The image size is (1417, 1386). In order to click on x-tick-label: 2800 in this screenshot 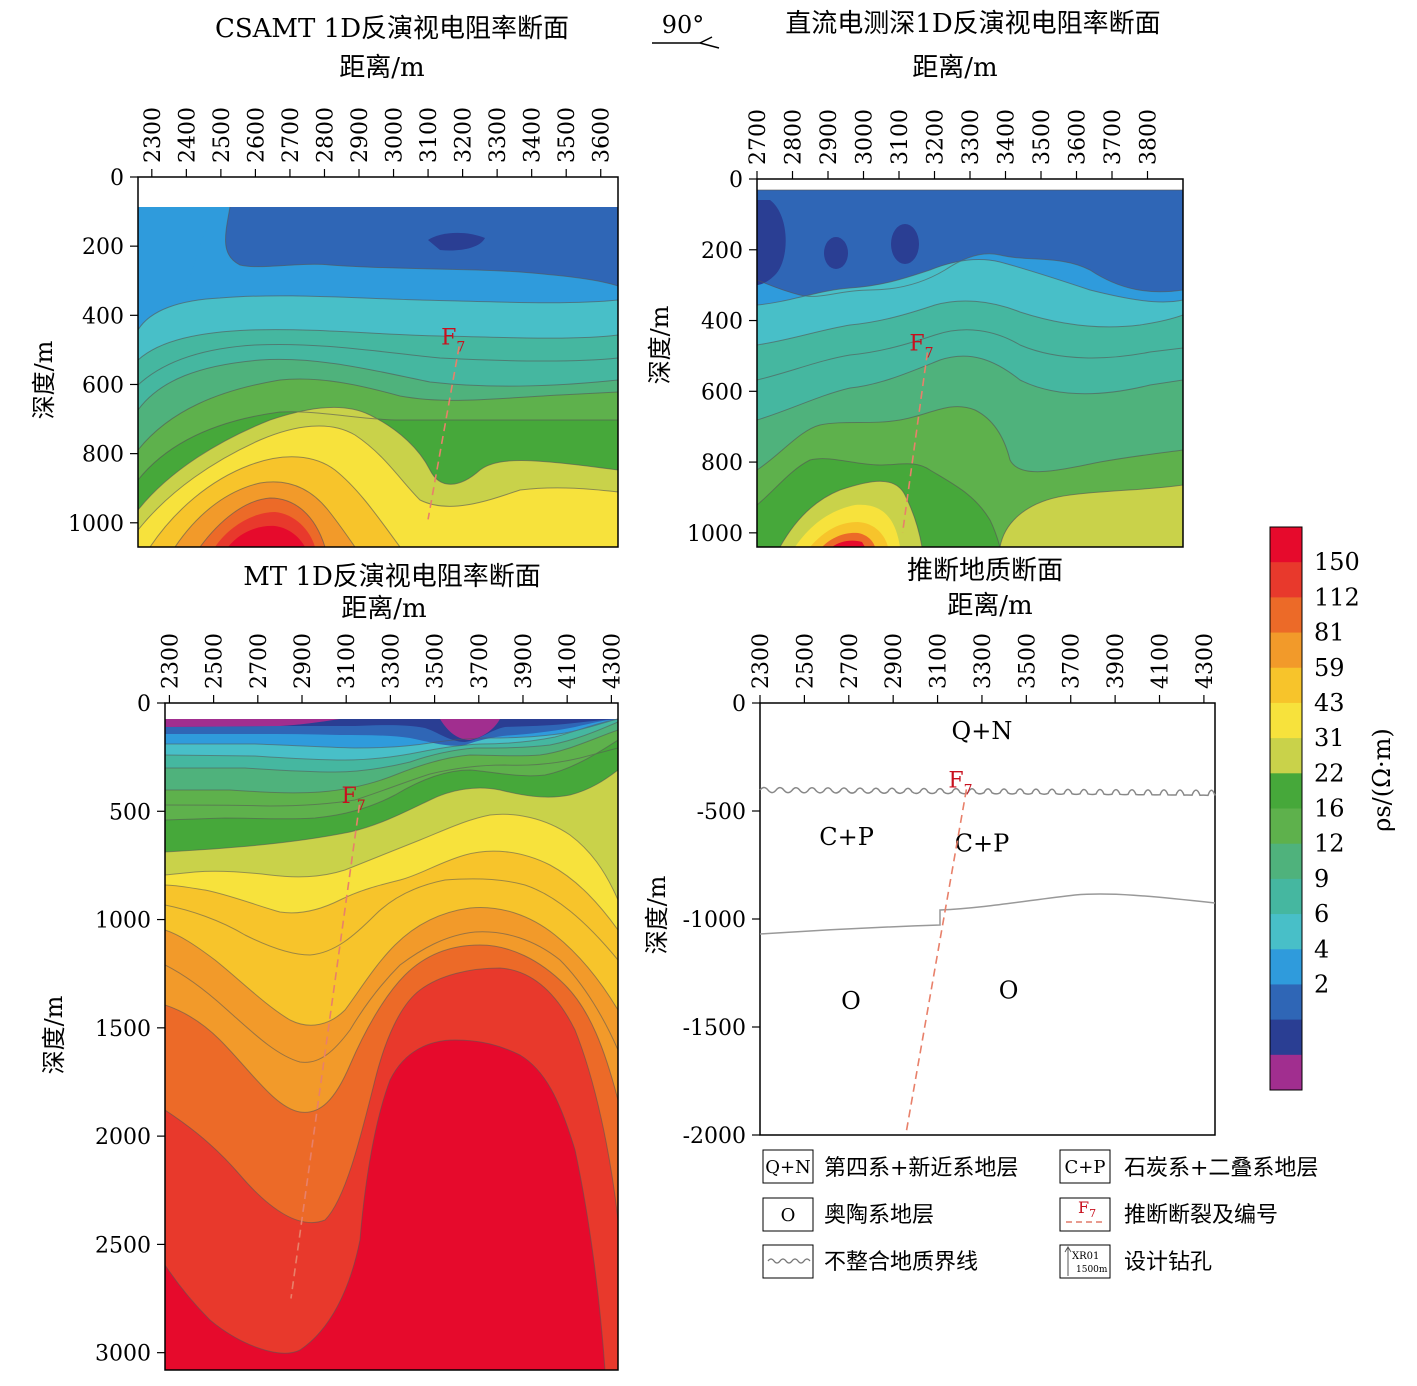, I will do `click(325, 135)`.